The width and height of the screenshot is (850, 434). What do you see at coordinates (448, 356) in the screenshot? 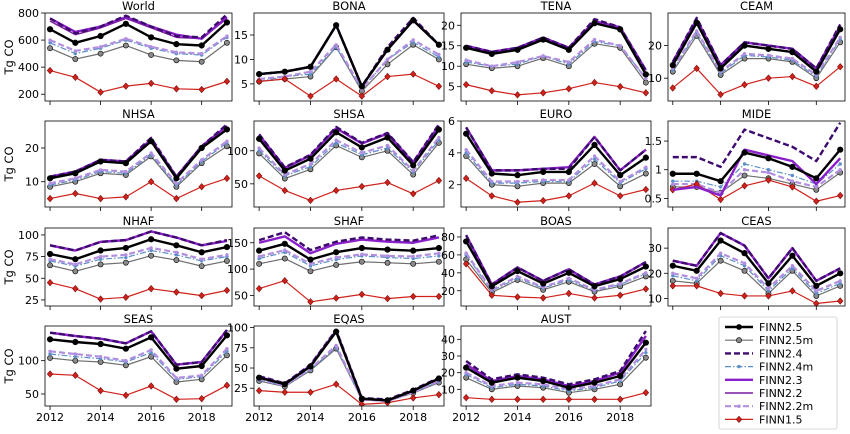
I see `y-tick-label: 30` at bounding box center [448, 356].